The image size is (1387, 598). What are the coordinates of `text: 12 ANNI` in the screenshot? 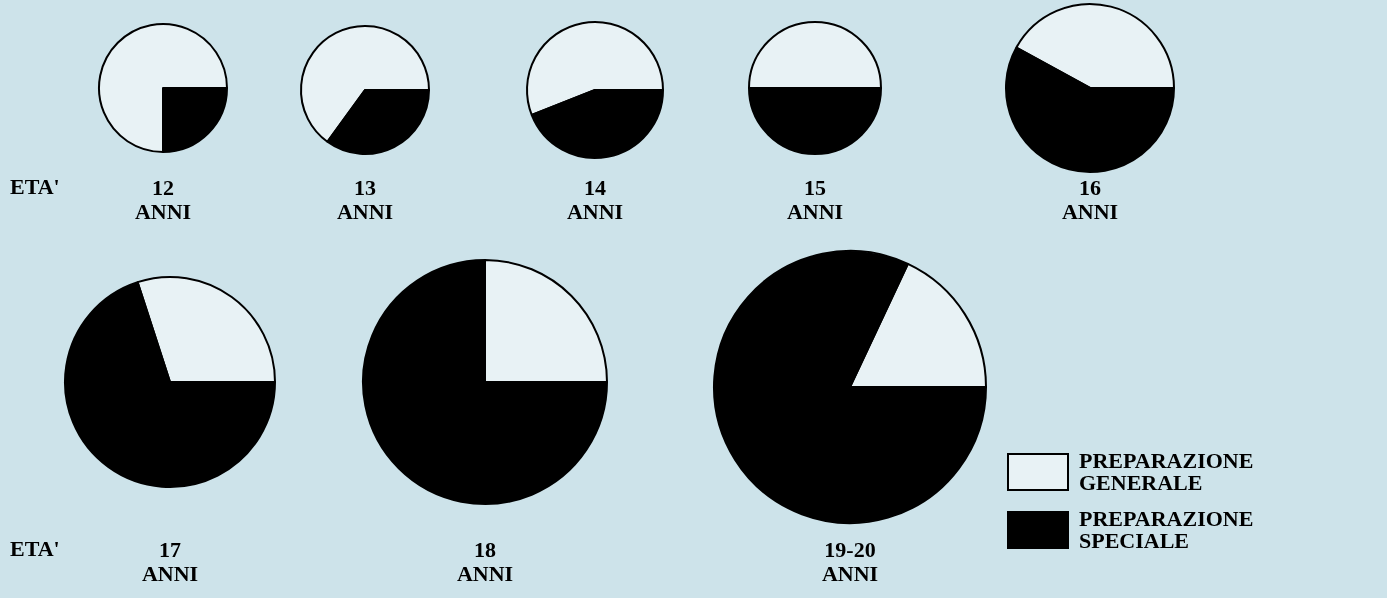 It's located at (163, 199).